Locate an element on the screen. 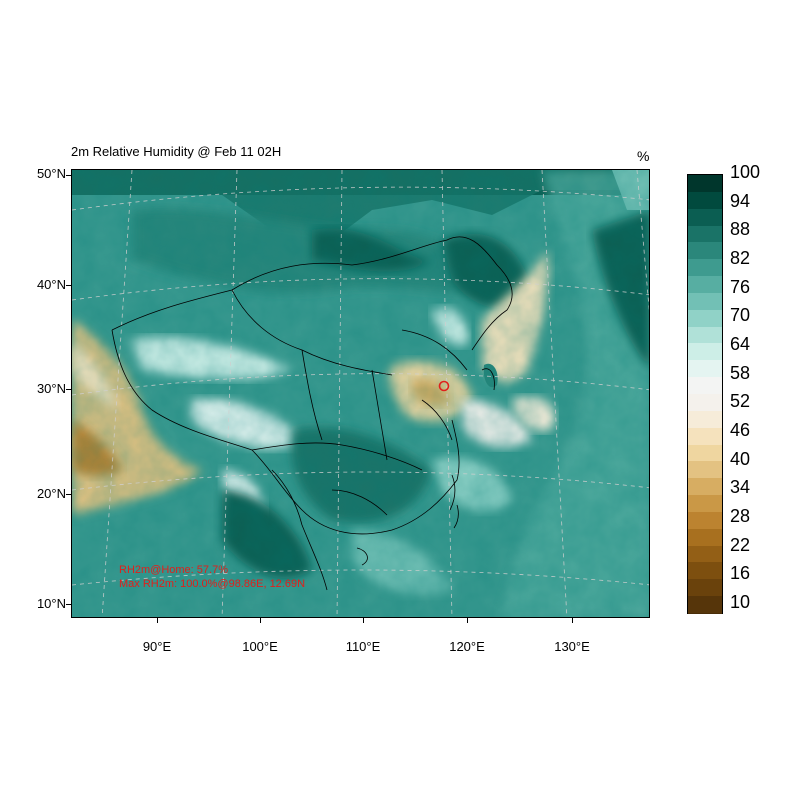  max-annotation: Max RH2m: 100.0%@98.86E, 12.69N is located at coordinates (212, 584).